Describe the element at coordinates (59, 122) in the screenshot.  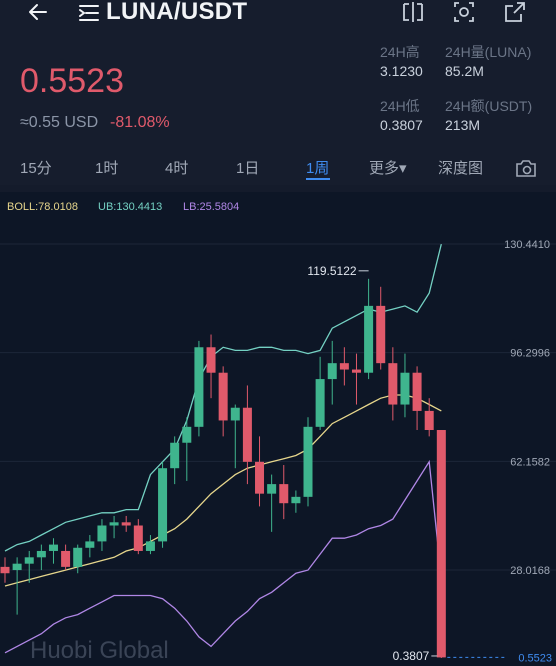
I see `fiat-approx: ≈0.55 USD` at that location.